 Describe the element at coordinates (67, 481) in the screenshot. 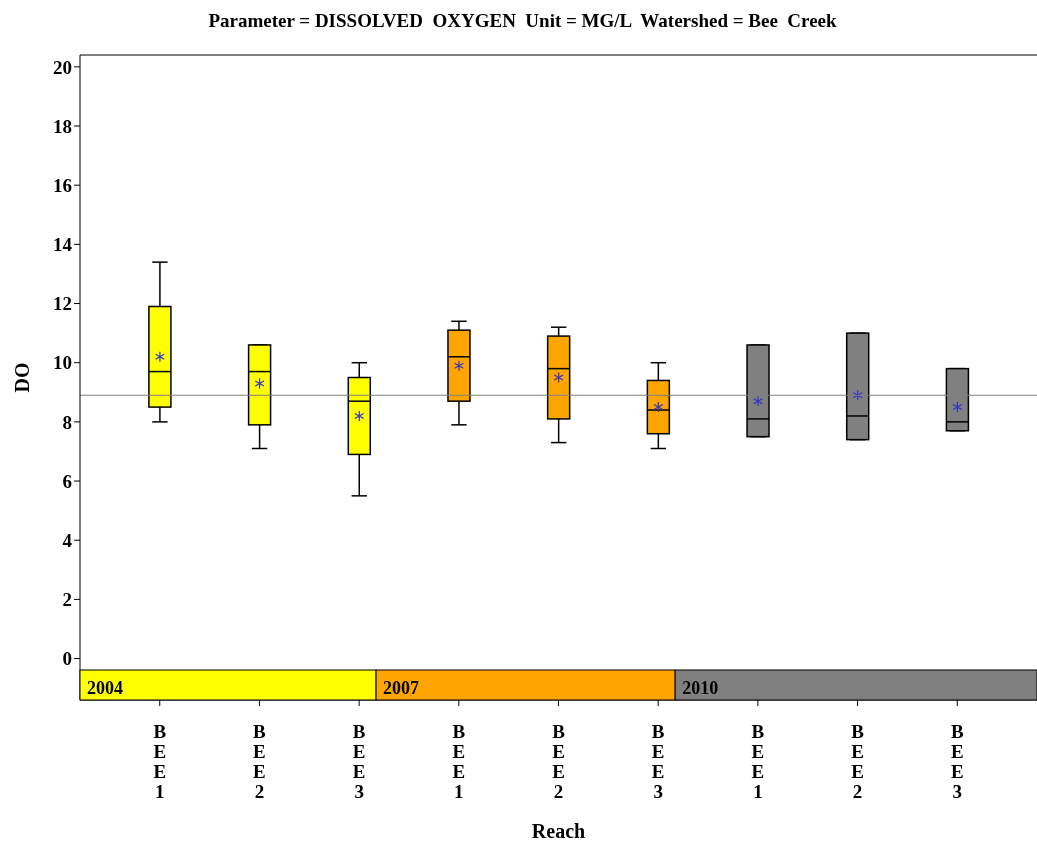

I see `y-tick-label: 6` at that location.